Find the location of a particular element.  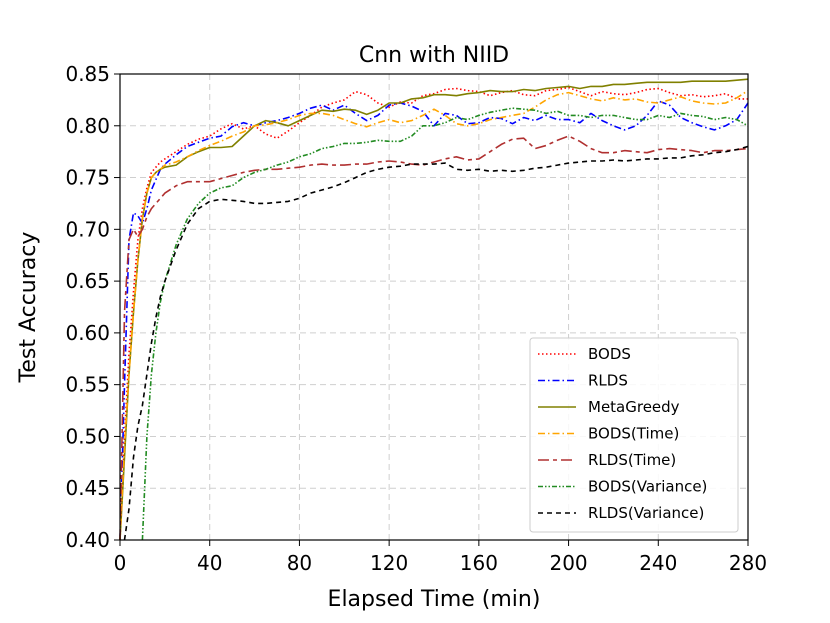

y-tick-label: 0.60 is located at coordinates (87, 333).